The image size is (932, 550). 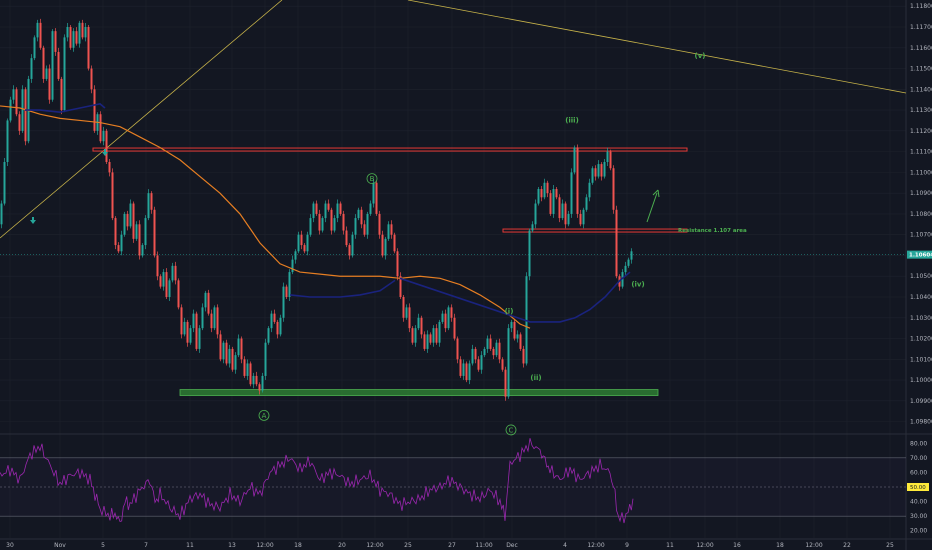 I want to click on rsi-band, so click(x=453, y=487).